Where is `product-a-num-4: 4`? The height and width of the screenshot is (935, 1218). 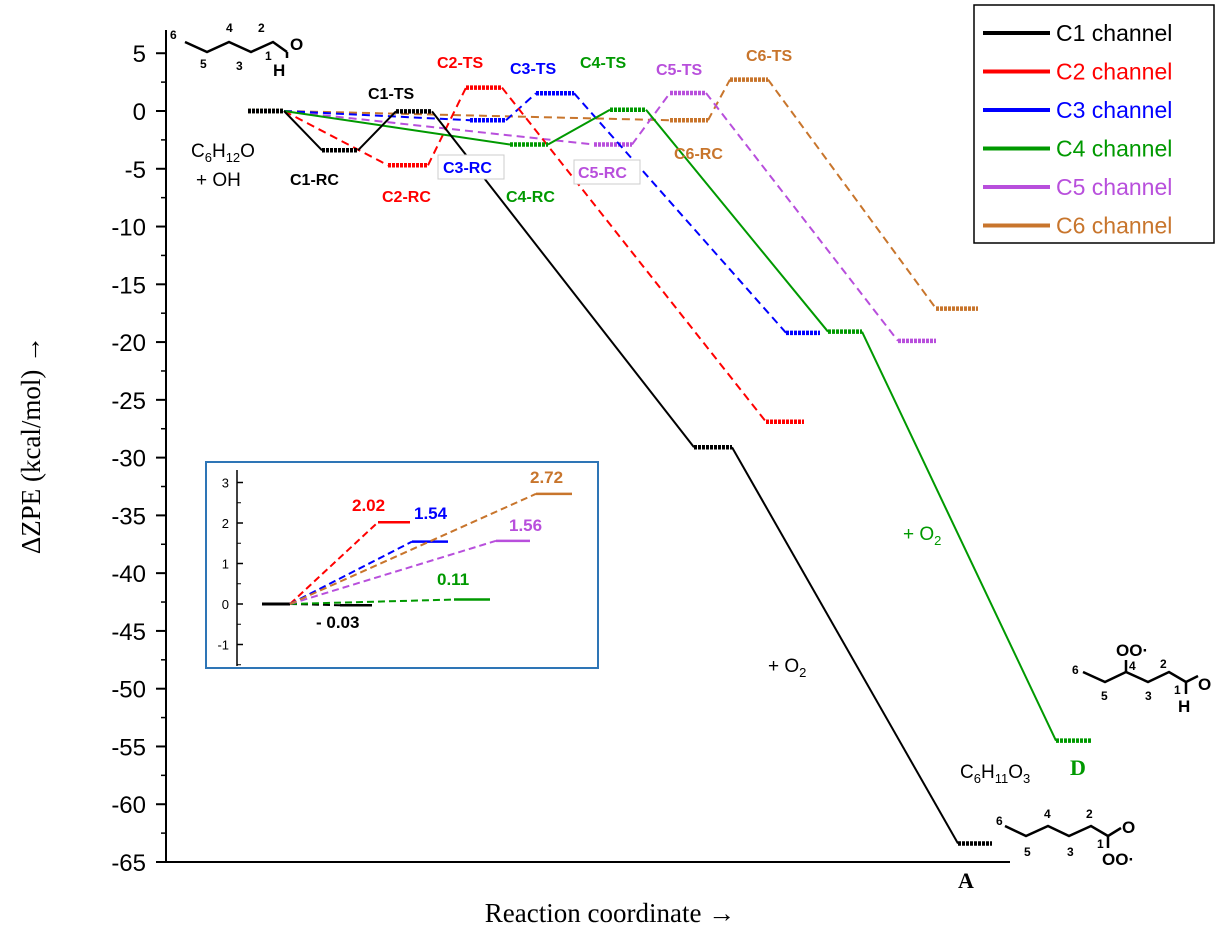 product-a-num-4: 4 is located at coordinates (1047, 814).